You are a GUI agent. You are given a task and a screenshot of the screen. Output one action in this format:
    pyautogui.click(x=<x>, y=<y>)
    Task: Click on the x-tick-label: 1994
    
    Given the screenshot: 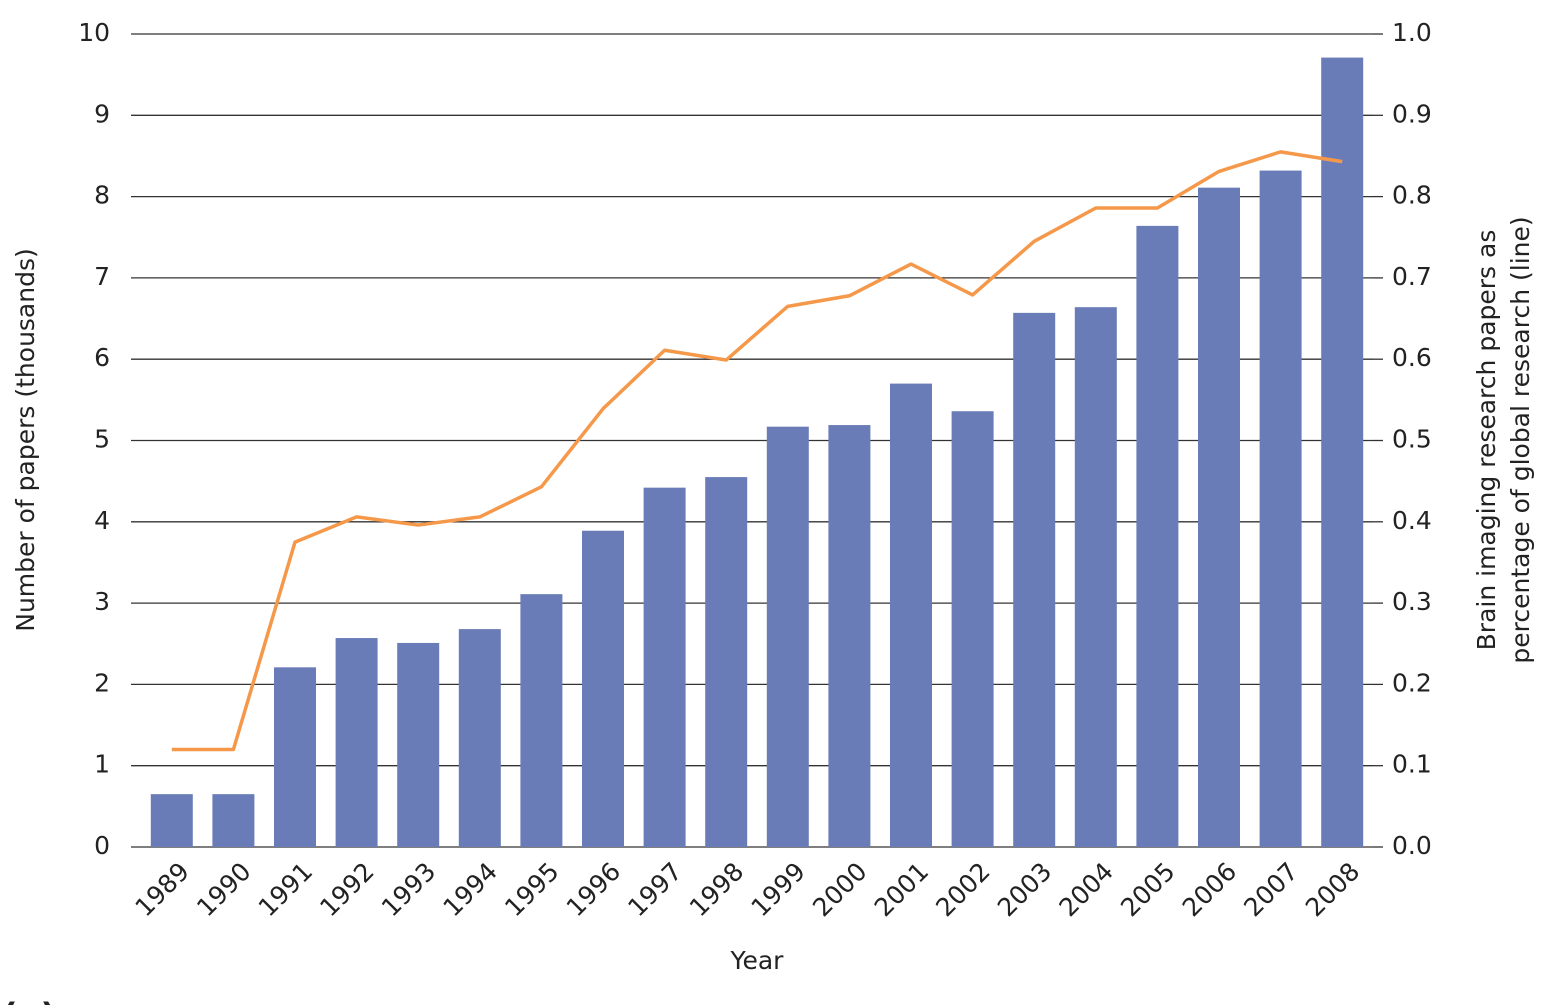 What is the action you would take?
    pyautogui.click(x=469, y=889)
    